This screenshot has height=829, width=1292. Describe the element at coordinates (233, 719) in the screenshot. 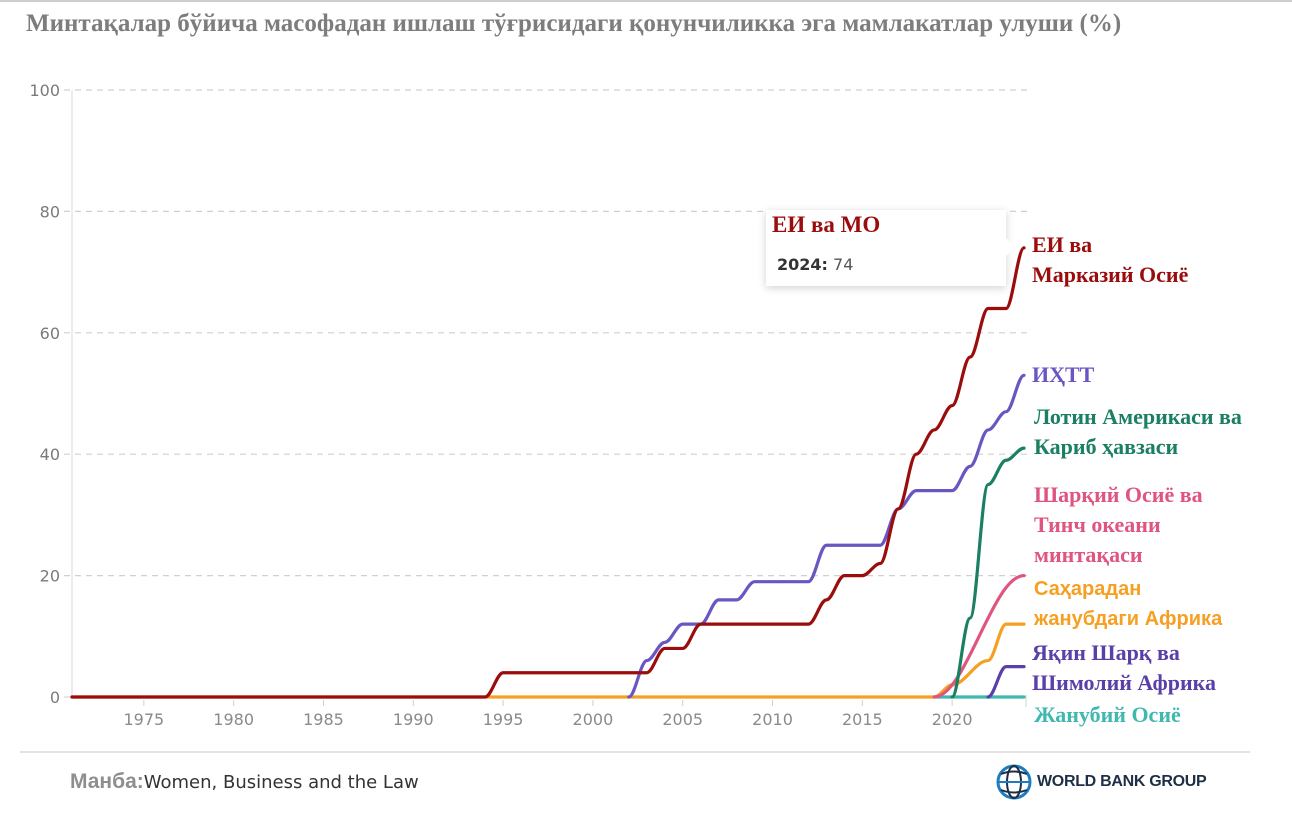

I see `x-tick-label: 1980` at that location.